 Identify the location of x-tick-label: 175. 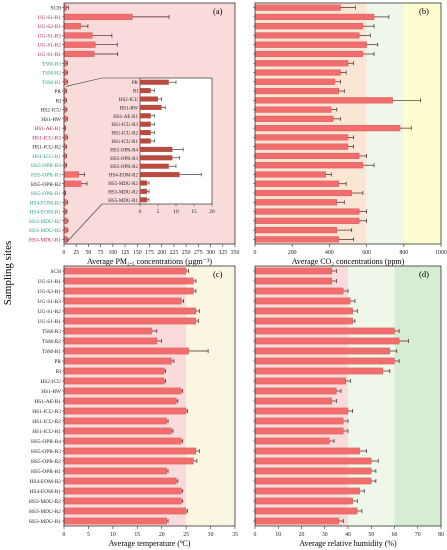
(149, 253).